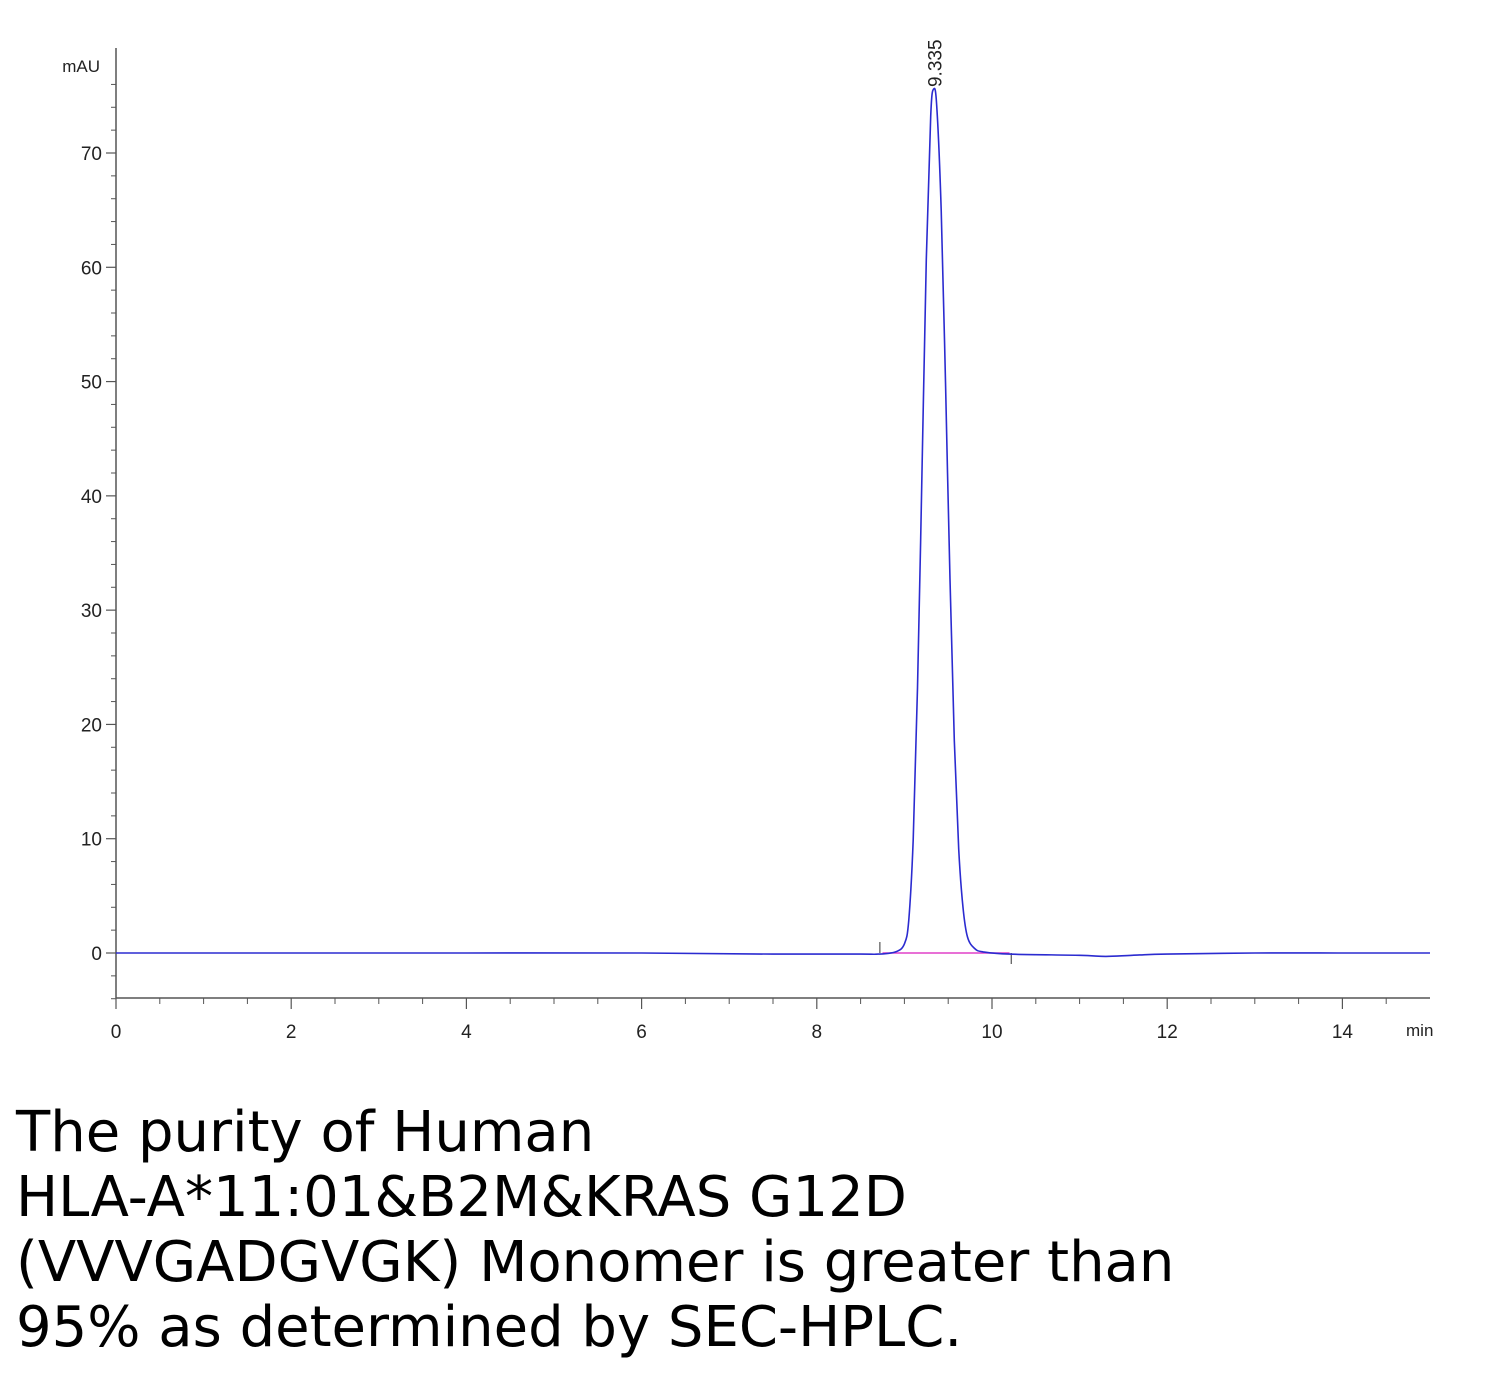  Describe the element at coordinates (113, 541) in the screenshot. I see `y-minor-ticks` at that location.